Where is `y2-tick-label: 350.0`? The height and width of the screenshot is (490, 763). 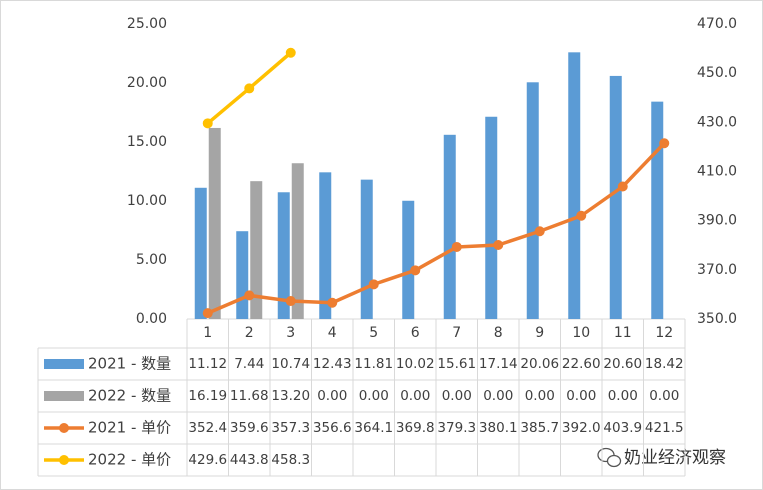
y2-tick-label: 350.0 is located at coordinates (717, 319).